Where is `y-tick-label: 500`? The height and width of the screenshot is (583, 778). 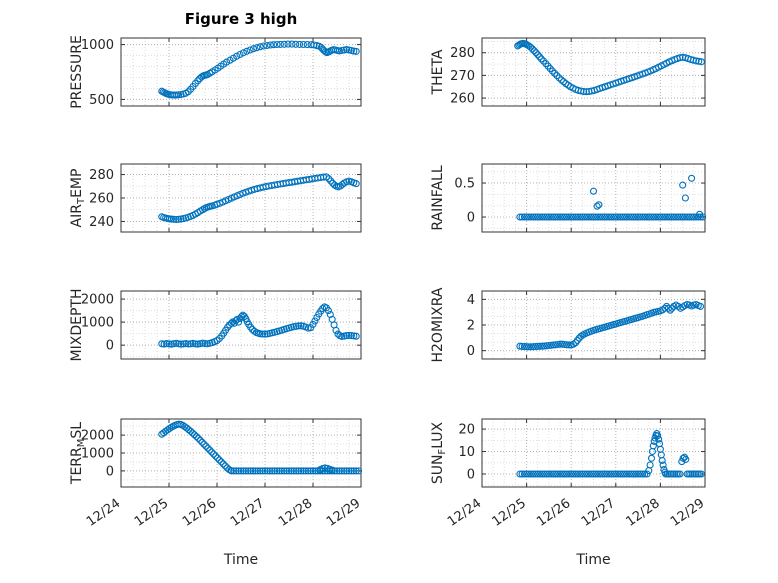 y-tick-label: 500 is located at coordinates (101, 100).